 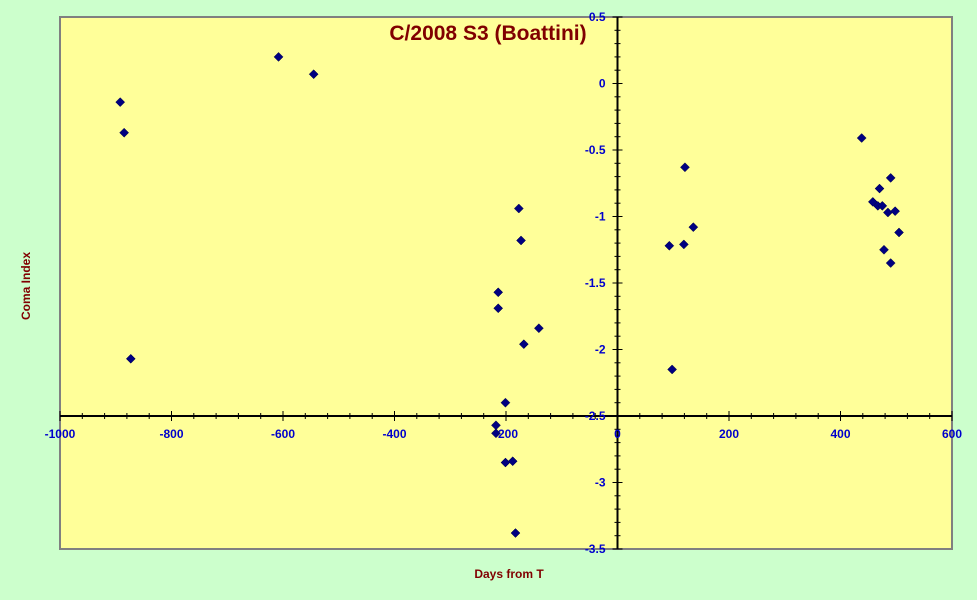 I want to click on x-tick-label: -200, so click(x=506, y=434).